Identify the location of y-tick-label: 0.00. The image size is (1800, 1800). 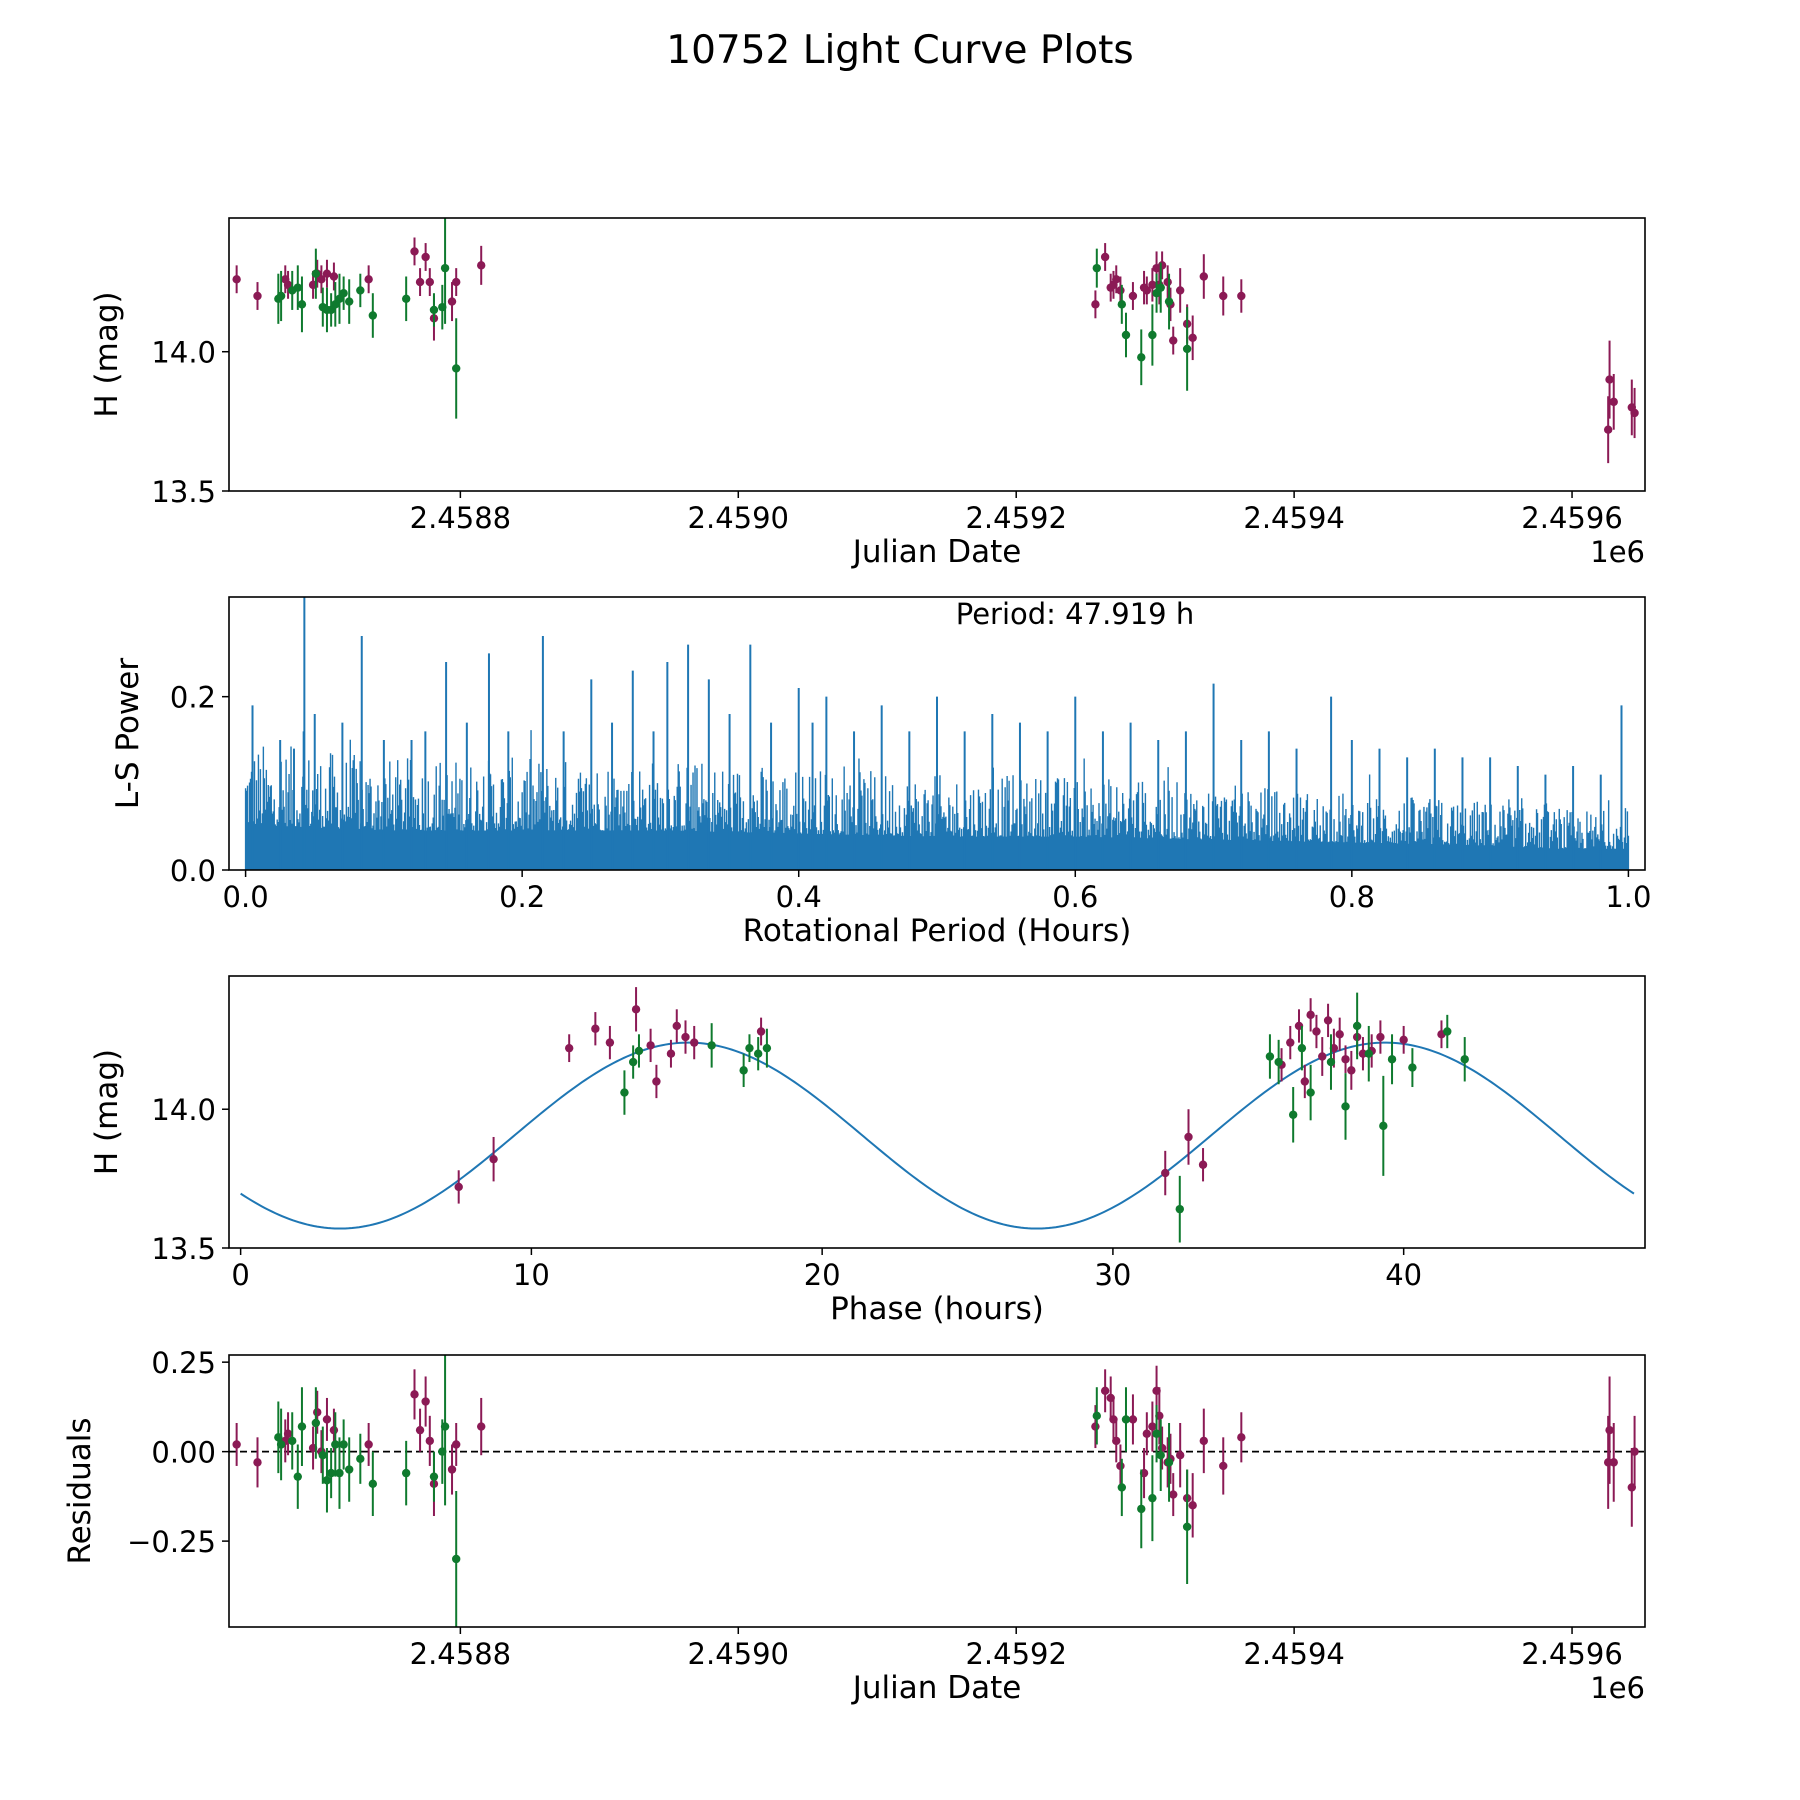
(183, 1453).